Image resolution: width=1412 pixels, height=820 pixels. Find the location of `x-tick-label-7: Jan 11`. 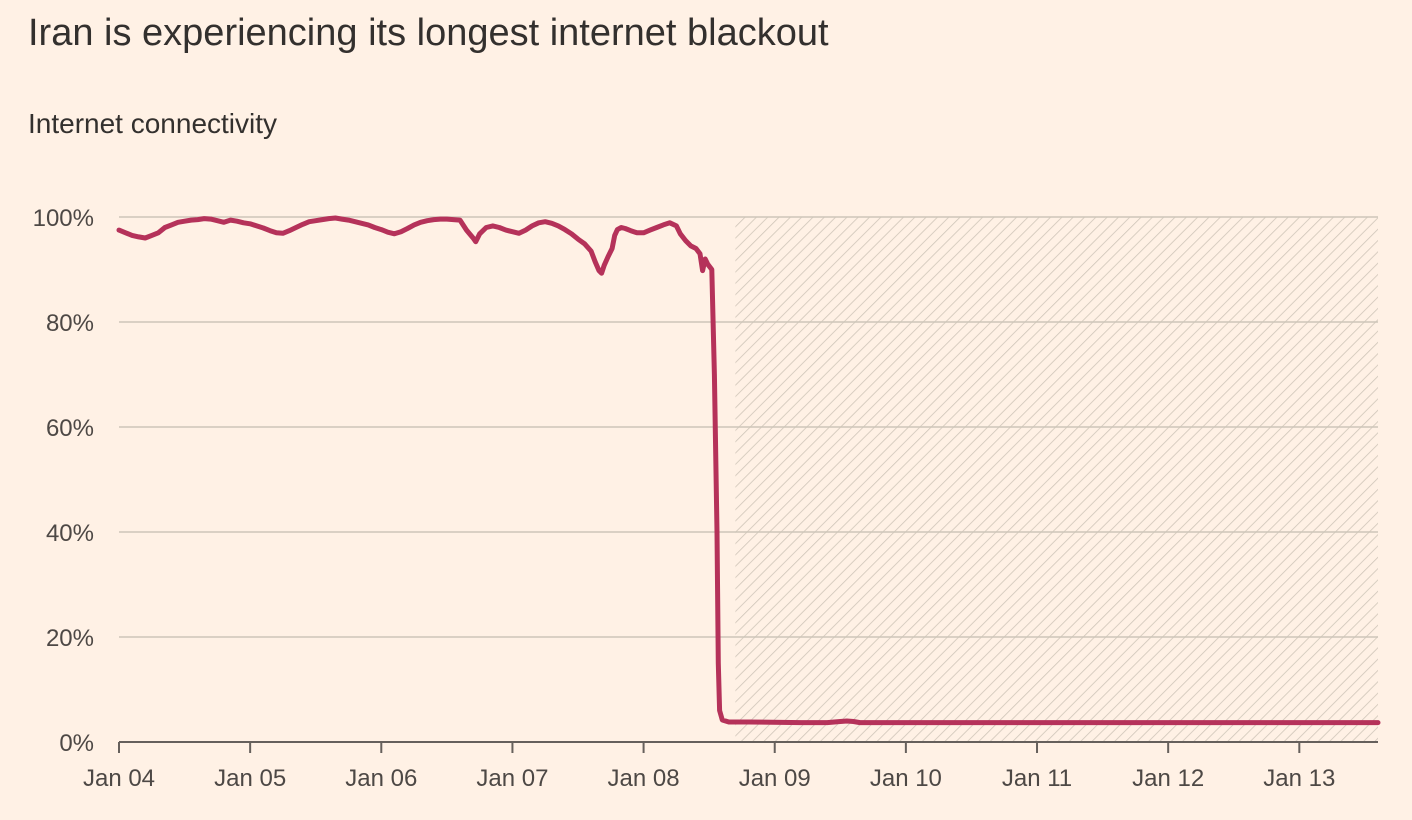

x-tick-label-7: Jan 11 is located at coordinates (1037, 778).